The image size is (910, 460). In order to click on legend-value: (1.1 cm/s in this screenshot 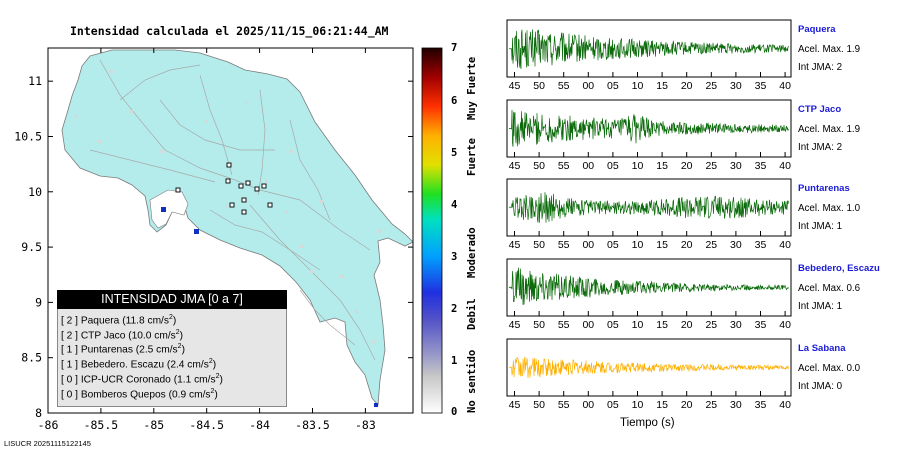, I will do `click(194, 380)`.